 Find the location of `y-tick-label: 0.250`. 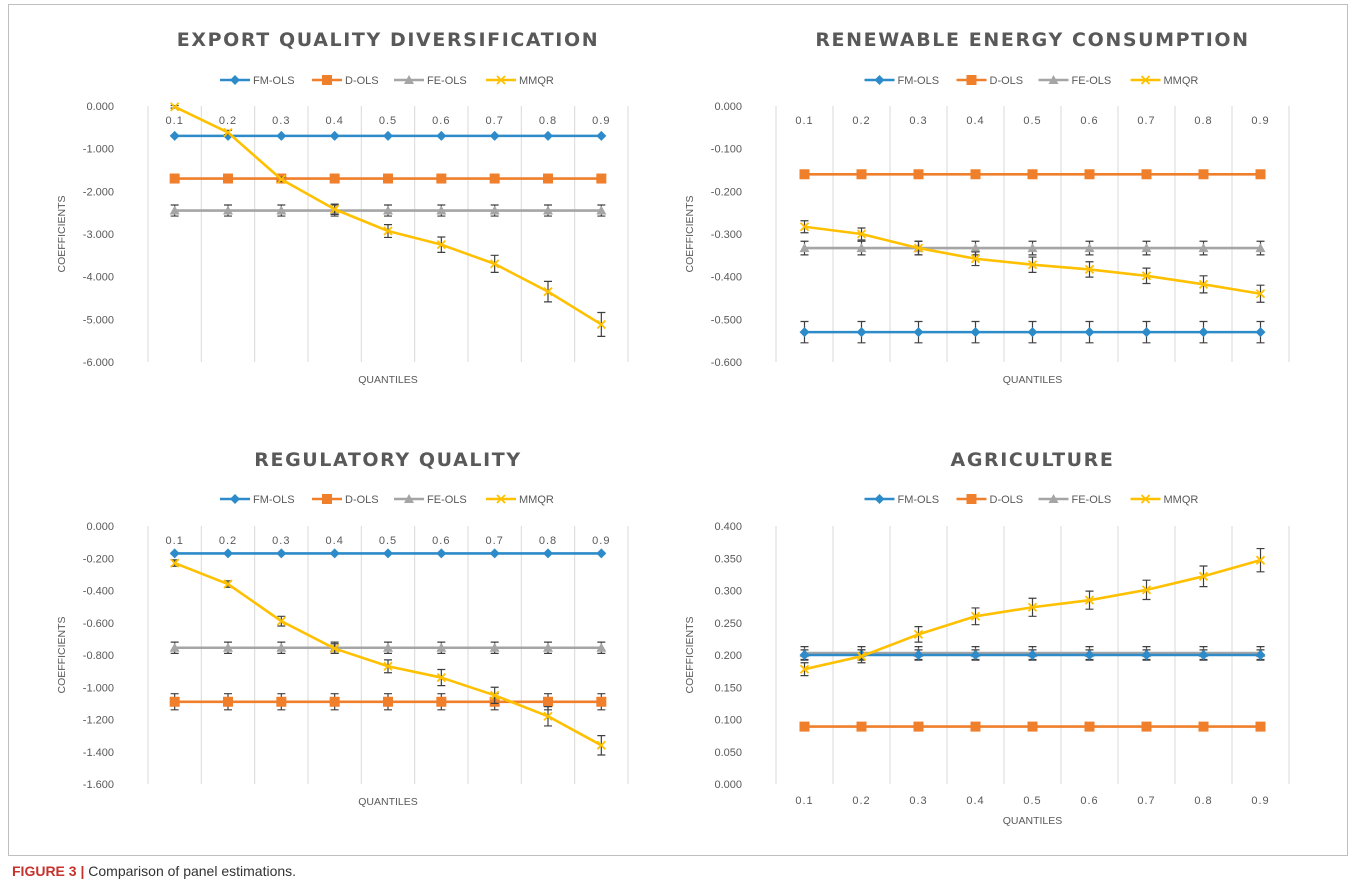

y-tick-label: 0.250 is located at coordinates (728, 624).